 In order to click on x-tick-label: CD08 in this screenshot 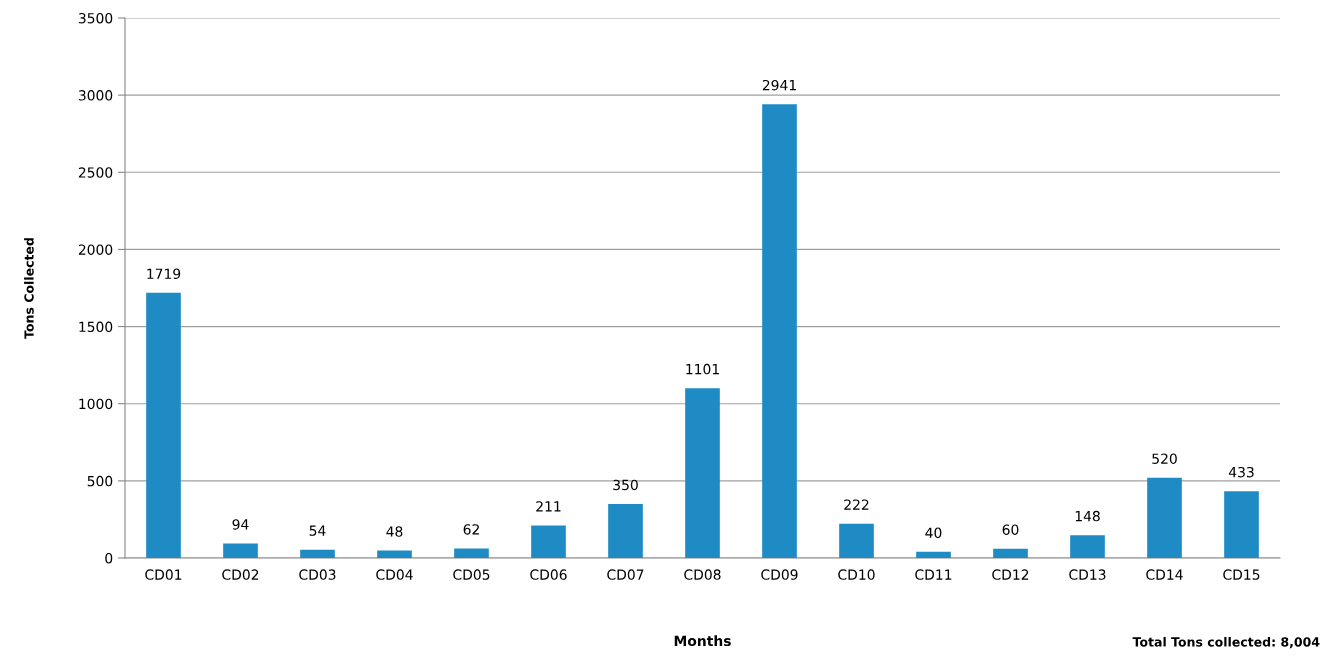, I will do `click(702, 574)`.